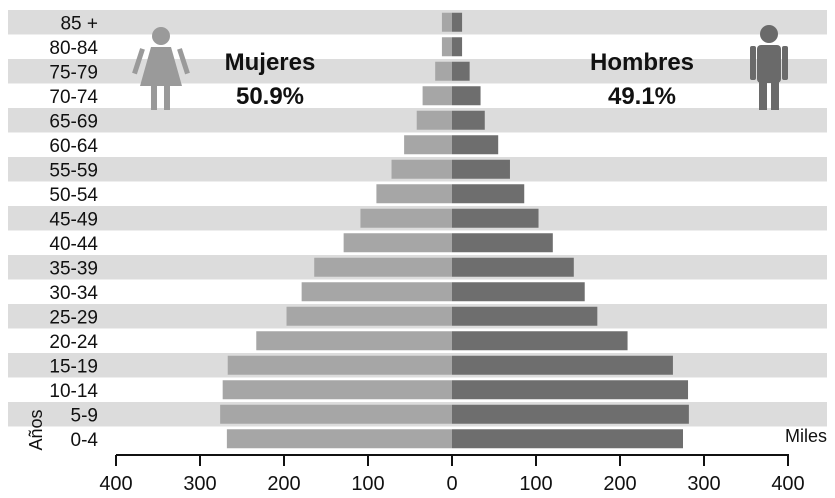 The height and width of the screenshot is (498, 835). I want to click on age-label: 25-29, so click(73, 317).